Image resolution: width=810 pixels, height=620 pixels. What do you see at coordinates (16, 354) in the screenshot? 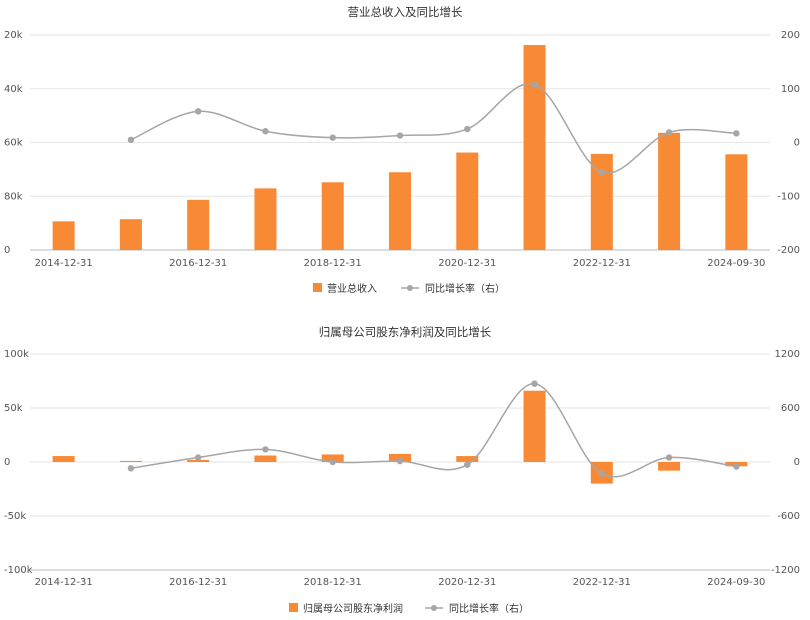
I see `y-left-tick-label: 100k` at bounding box center [16, 354].